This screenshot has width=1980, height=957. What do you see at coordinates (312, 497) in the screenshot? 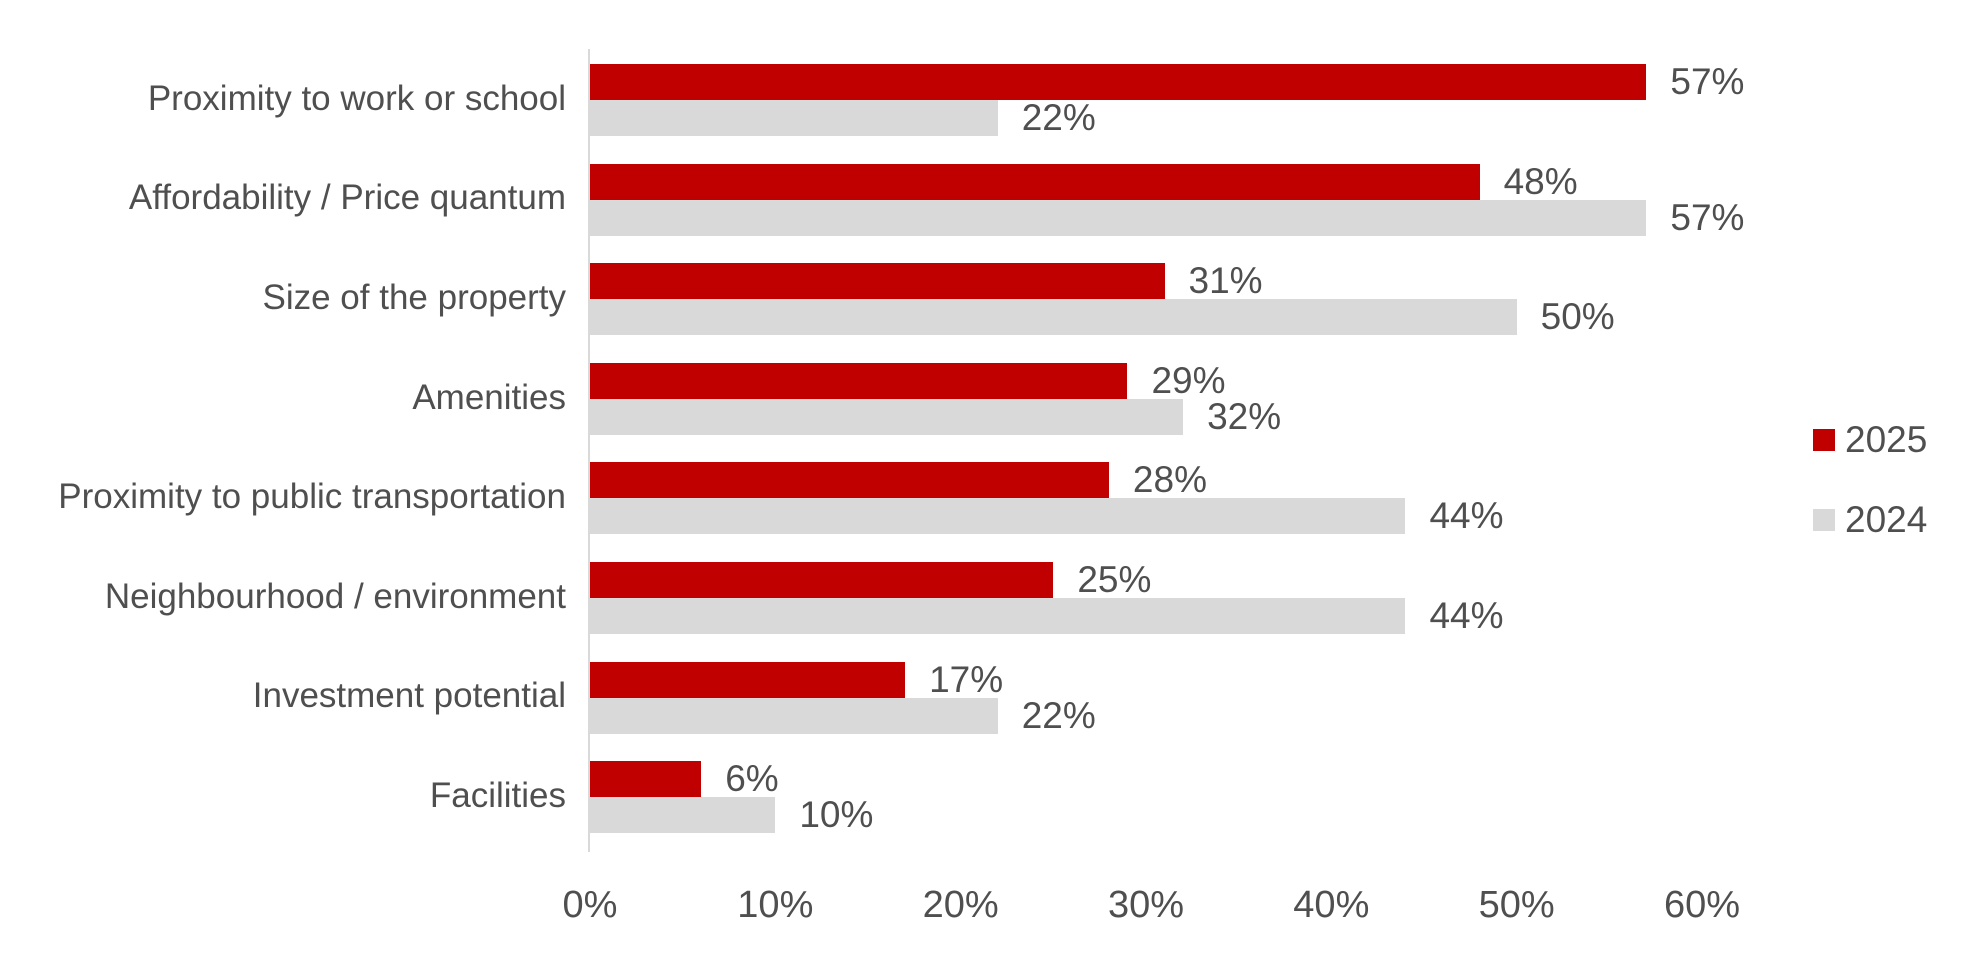
I see `category-label: Proximity to public transportation` at bounding box center [312, 497].